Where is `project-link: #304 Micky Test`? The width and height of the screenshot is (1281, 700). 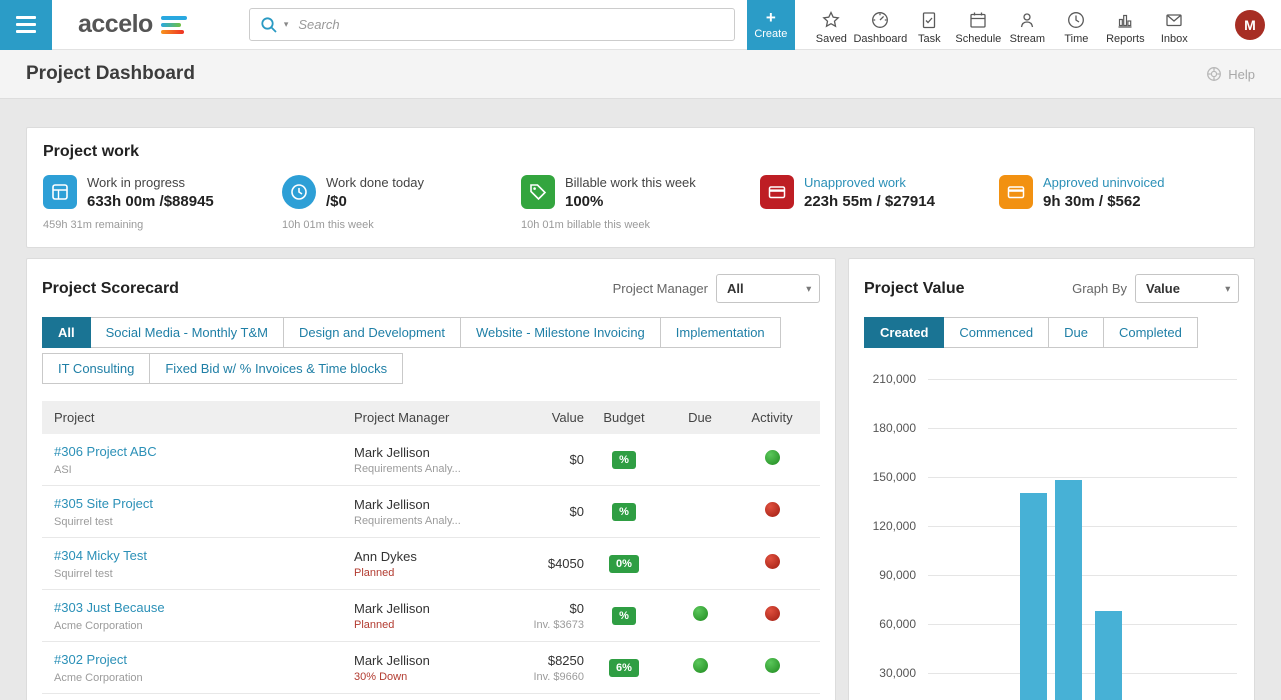
project-link: #304 Micky Test is located at coordinates (100, 555).